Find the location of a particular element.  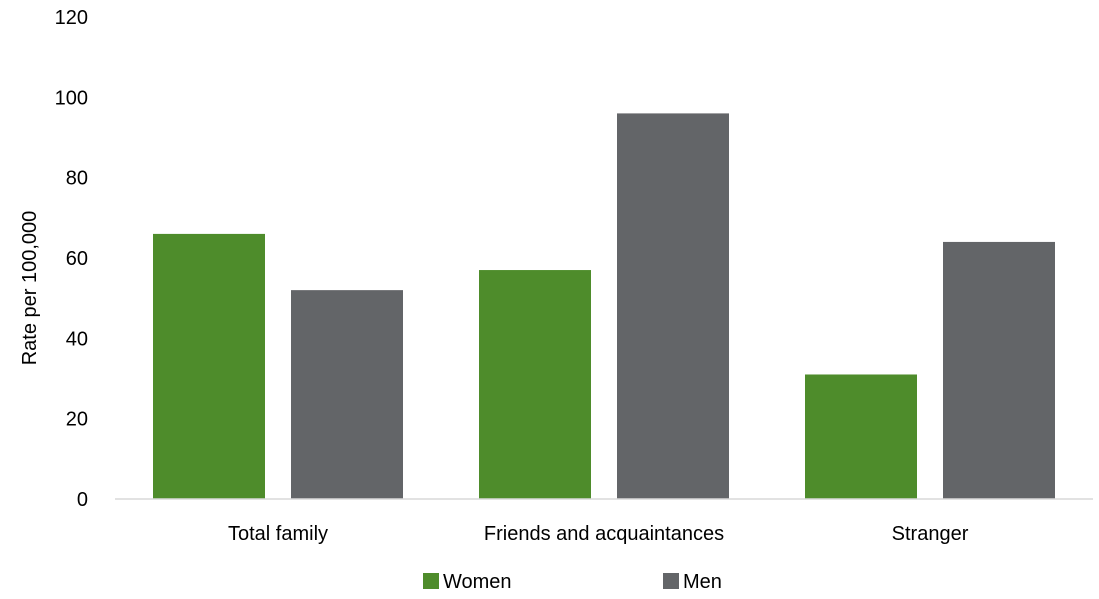

y-tick-label: 40 is located at coordinates (77, 339).